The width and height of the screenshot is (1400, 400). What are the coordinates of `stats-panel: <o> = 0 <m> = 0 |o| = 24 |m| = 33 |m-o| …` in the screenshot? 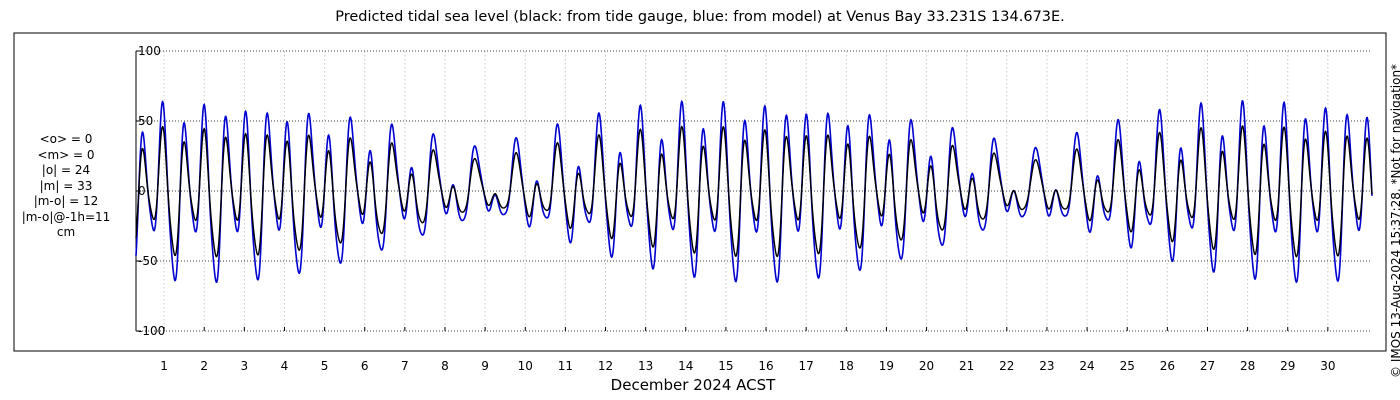 It's located at (66, 186).